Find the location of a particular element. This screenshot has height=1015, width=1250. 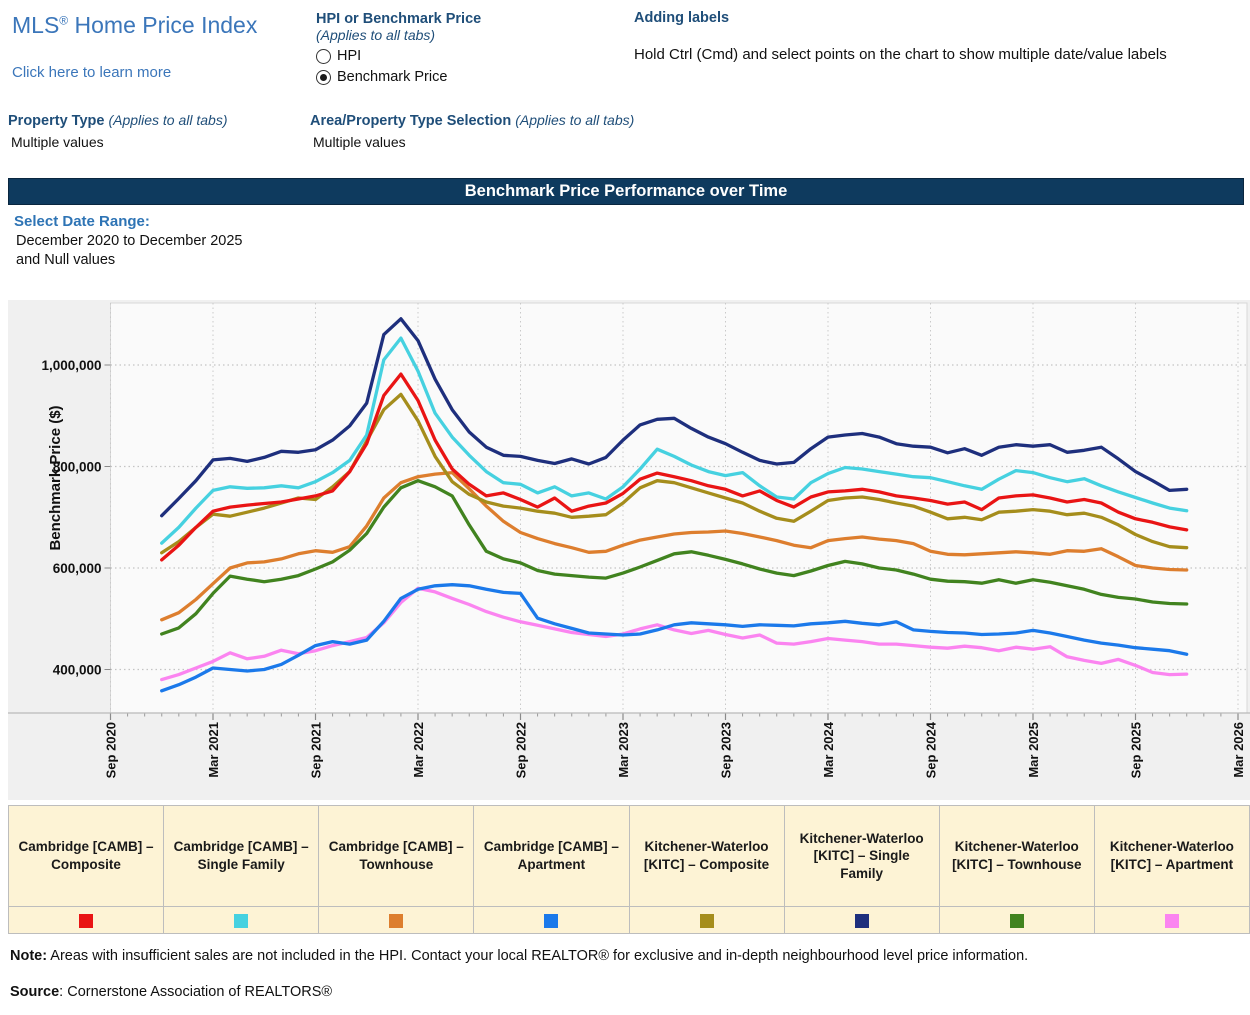

area-property-type-label: Area/Property Type Selection is located at coordinates (413, 121).